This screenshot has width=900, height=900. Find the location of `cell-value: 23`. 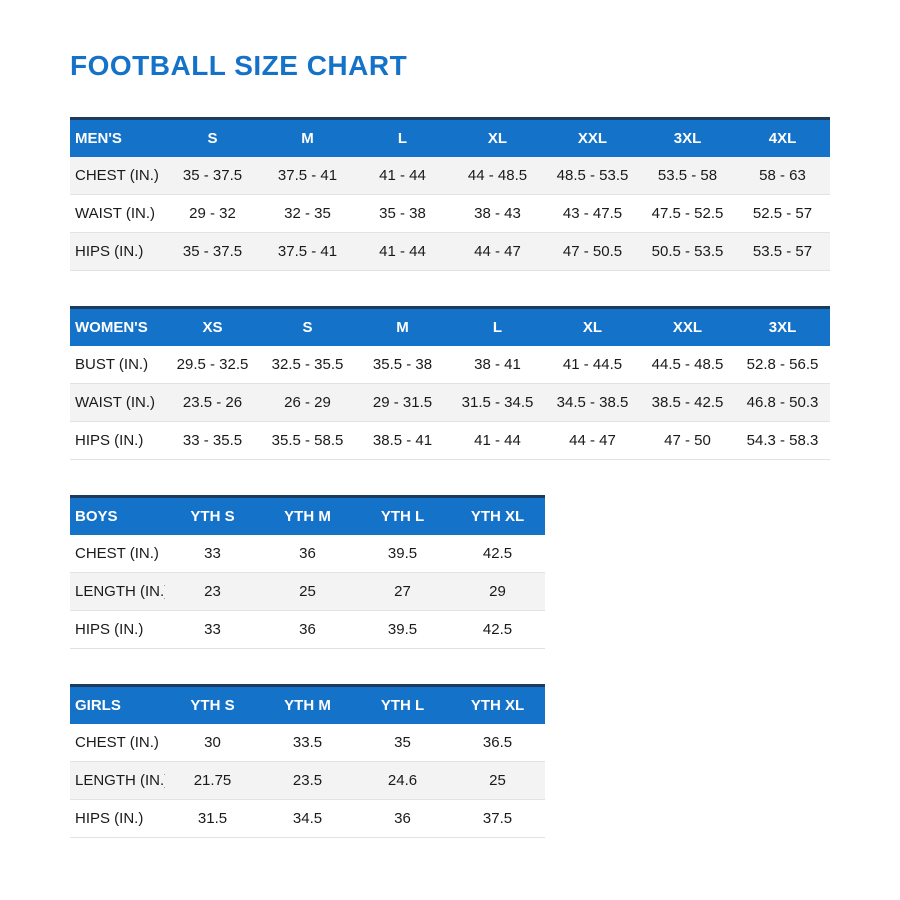

cell-value: 23 is located at coordinates (212, 592).